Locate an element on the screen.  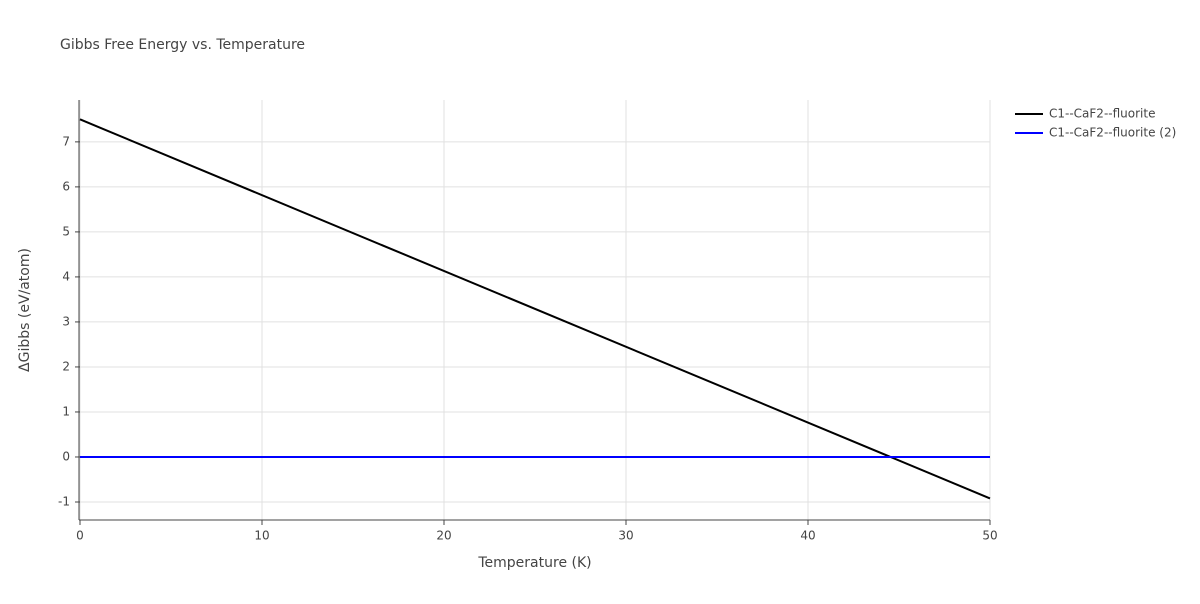
x-tick-label: 20 is located at coordinates (443, 536).